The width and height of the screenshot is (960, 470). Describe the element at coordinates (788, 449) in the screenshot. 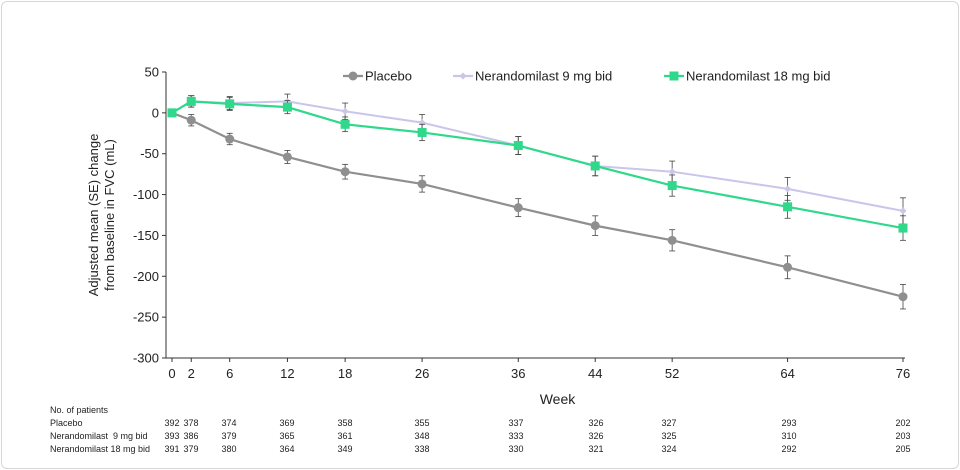

I see `patients-count: 292` at that location.